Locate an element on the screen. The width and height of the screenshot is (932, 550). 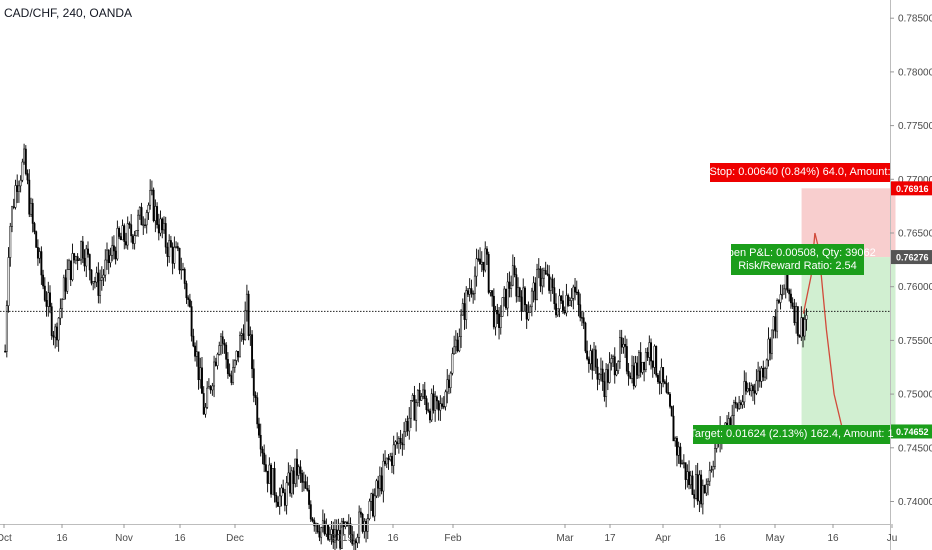
price-box-target is located at coordinates (911, 431).